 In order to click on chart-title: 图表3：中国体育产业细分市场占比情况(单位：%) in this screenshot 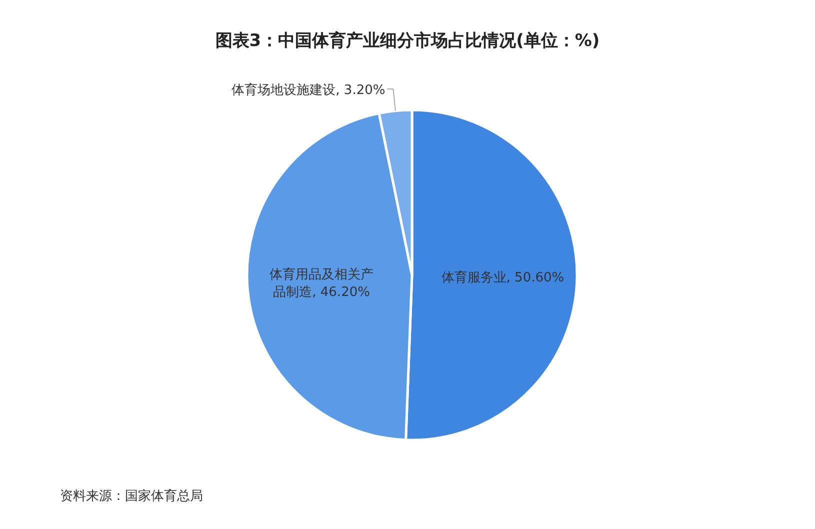, I will do `click(407, 40)`.